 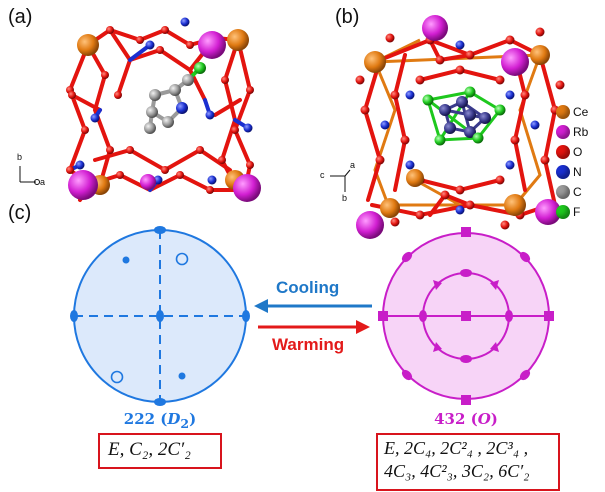 What do you see at coordinates (563, 212) in the screenshot?
I see `legend-dot-f` at bounding box center [563, 212].